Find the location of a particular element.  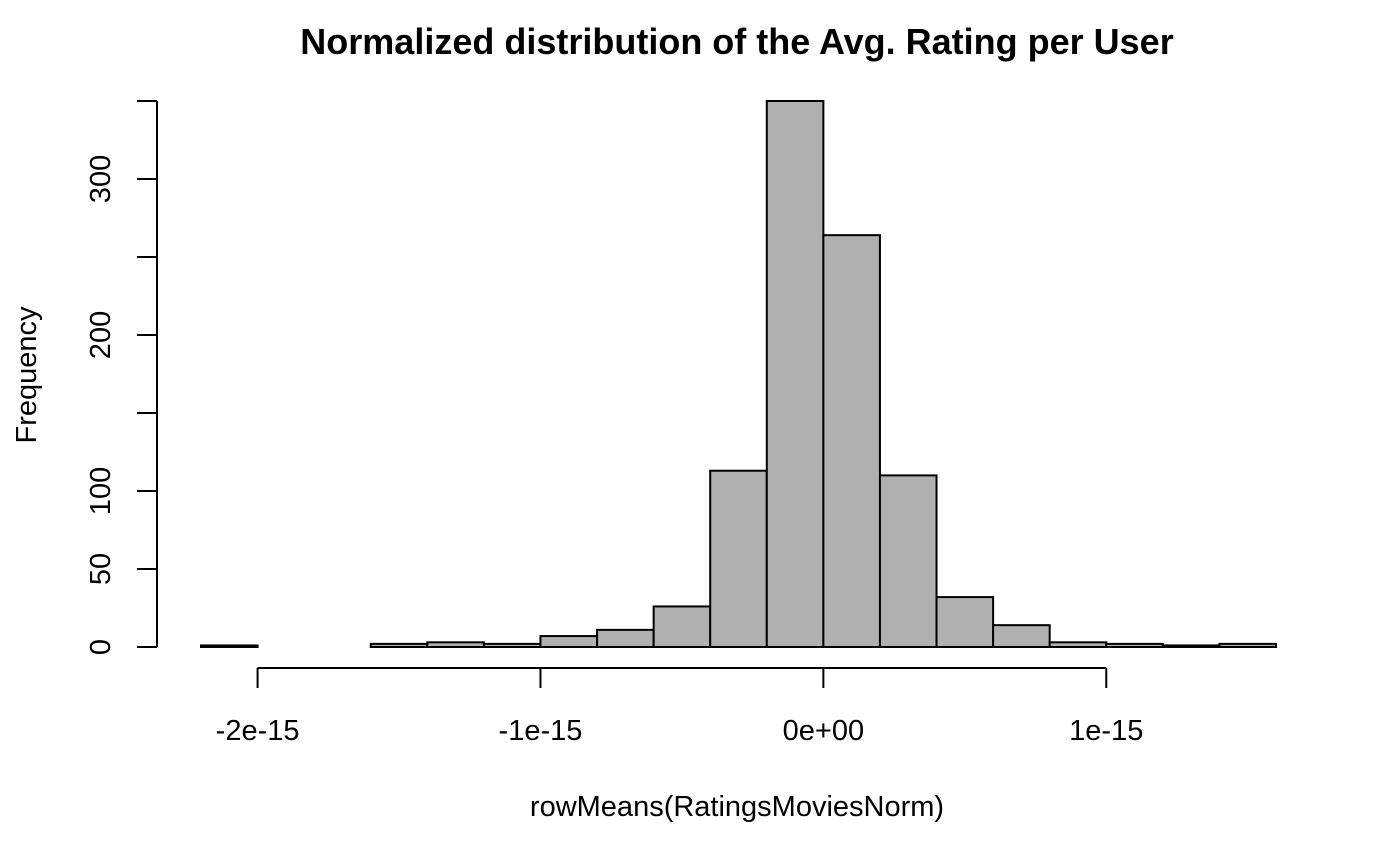

y-axis-label: Frequency is located at coordinates (27, 375).